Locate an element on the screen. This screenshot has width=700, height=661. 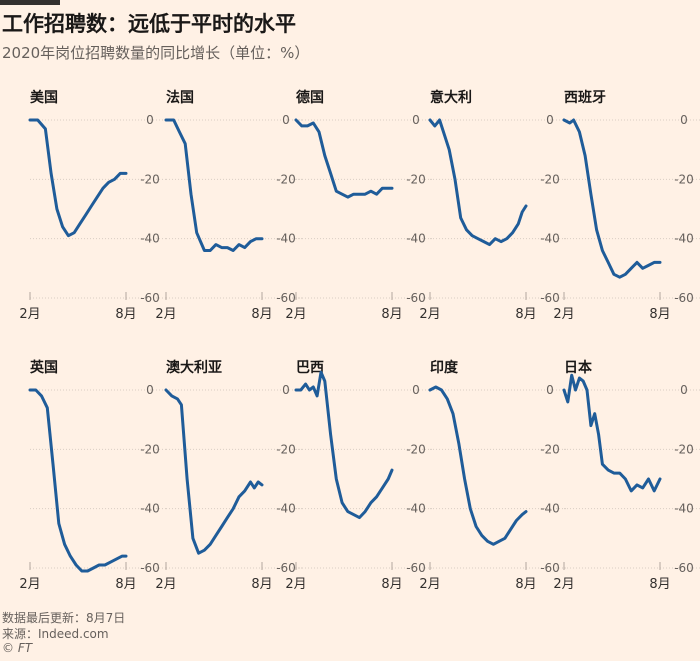
chart-panel: 美国 0 -20 -40 -60 2月 8月 is located at coordinates (92, 205).